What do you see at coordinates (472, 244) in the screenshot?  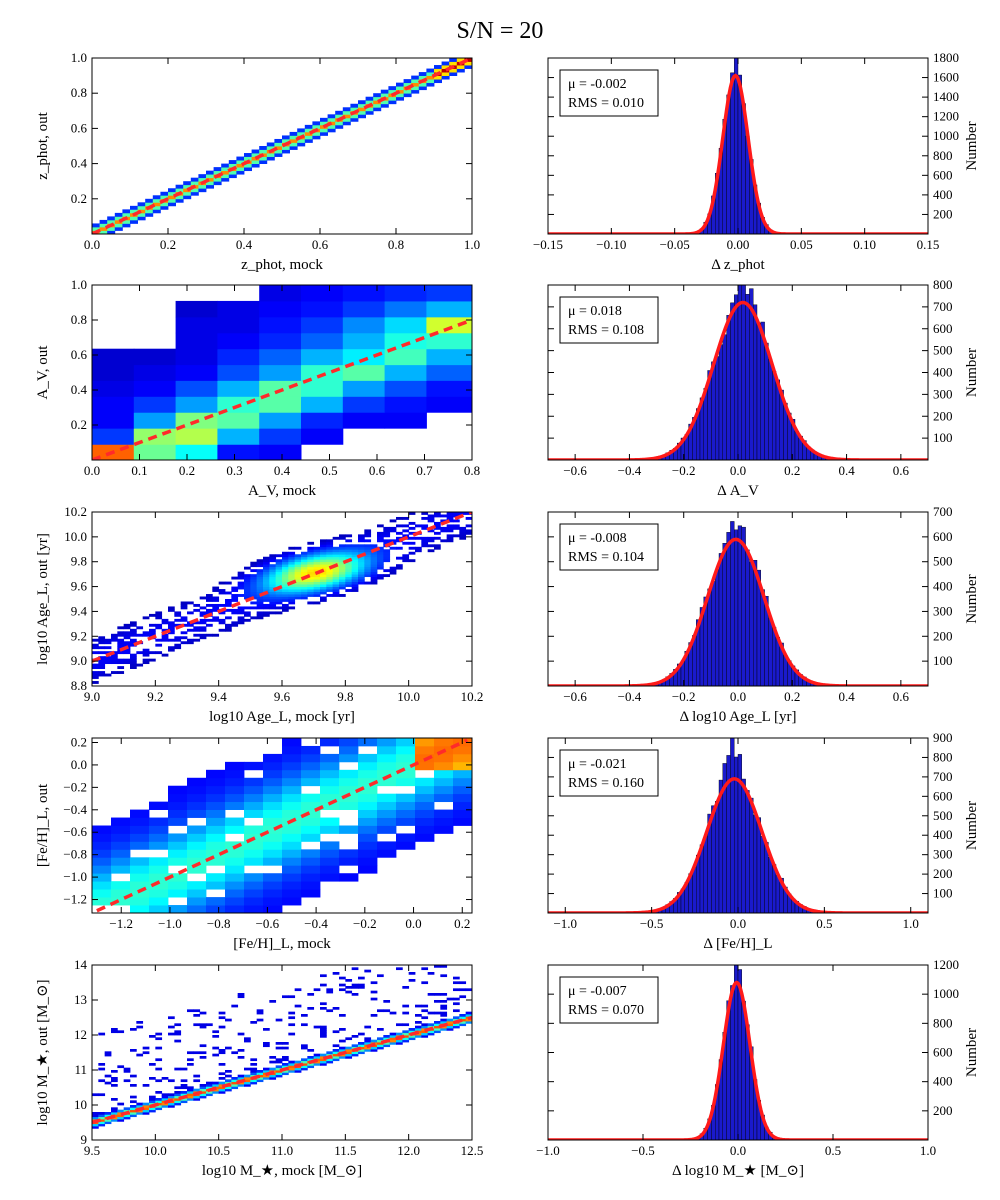 I see `x-tick-label: 1.0` at bounding box center [472, 244].